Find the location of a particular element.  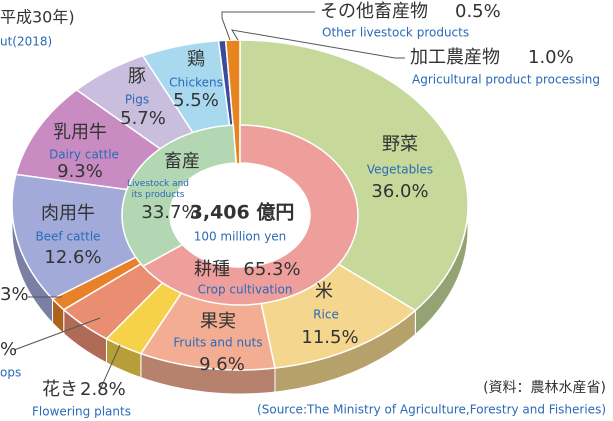

slice-label: 加工農産物 is located at coordinates (455, 57).